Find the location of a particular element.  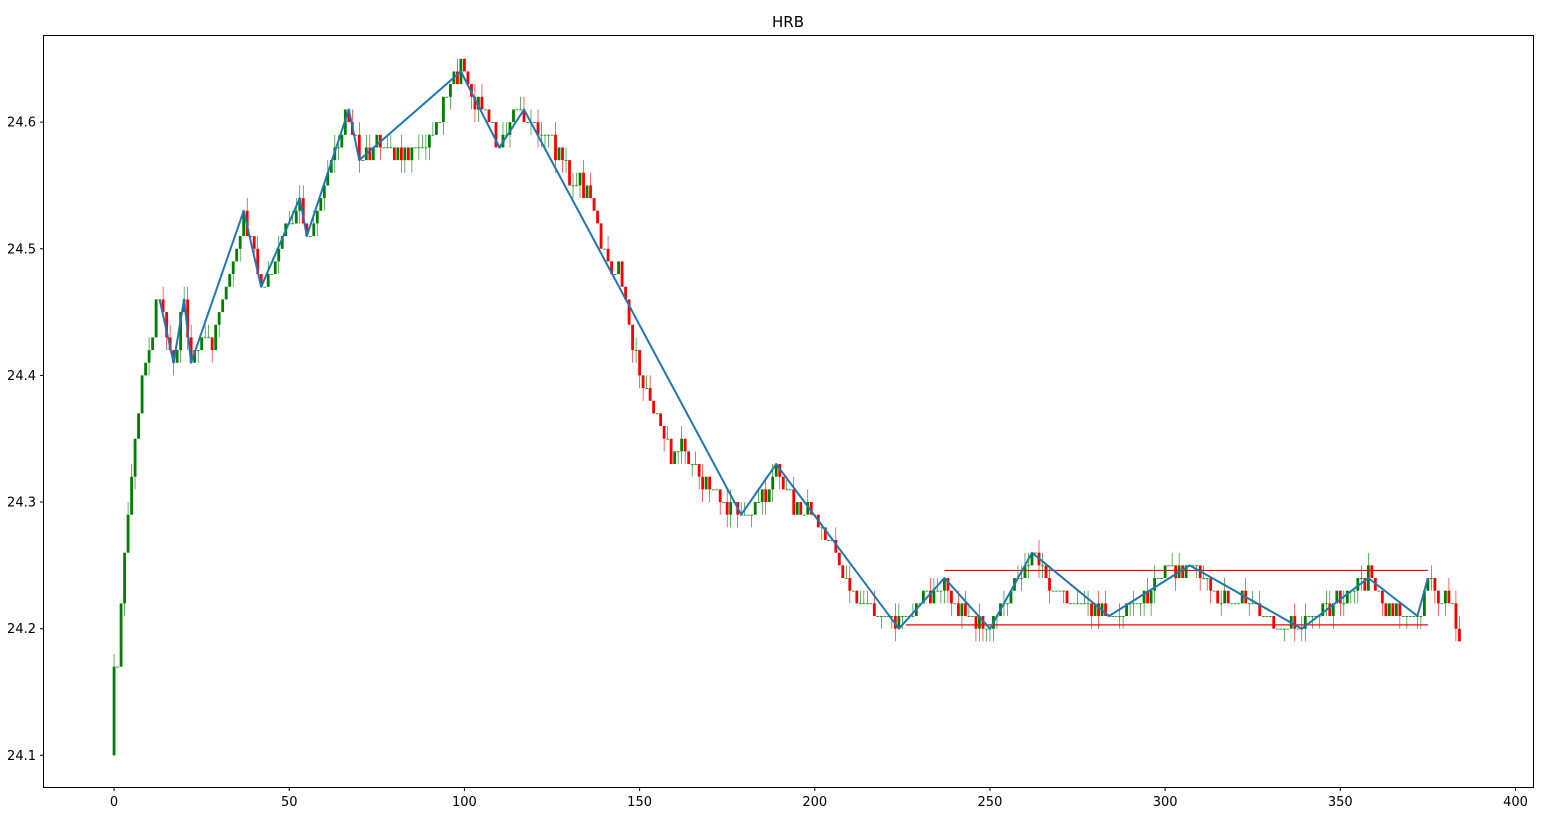

x-tick-label: 50 is located at coordinates (289, 802).